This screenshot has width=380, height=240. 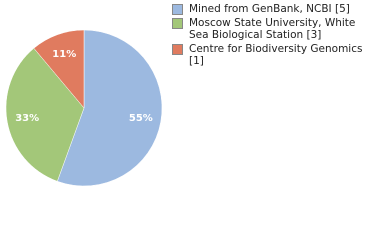 What do you see at coordinates (276, 55) in the screenshot?
I see `legend-label: Centre for Biodiversity Genomics [1]` at bounding box center [276, 55].